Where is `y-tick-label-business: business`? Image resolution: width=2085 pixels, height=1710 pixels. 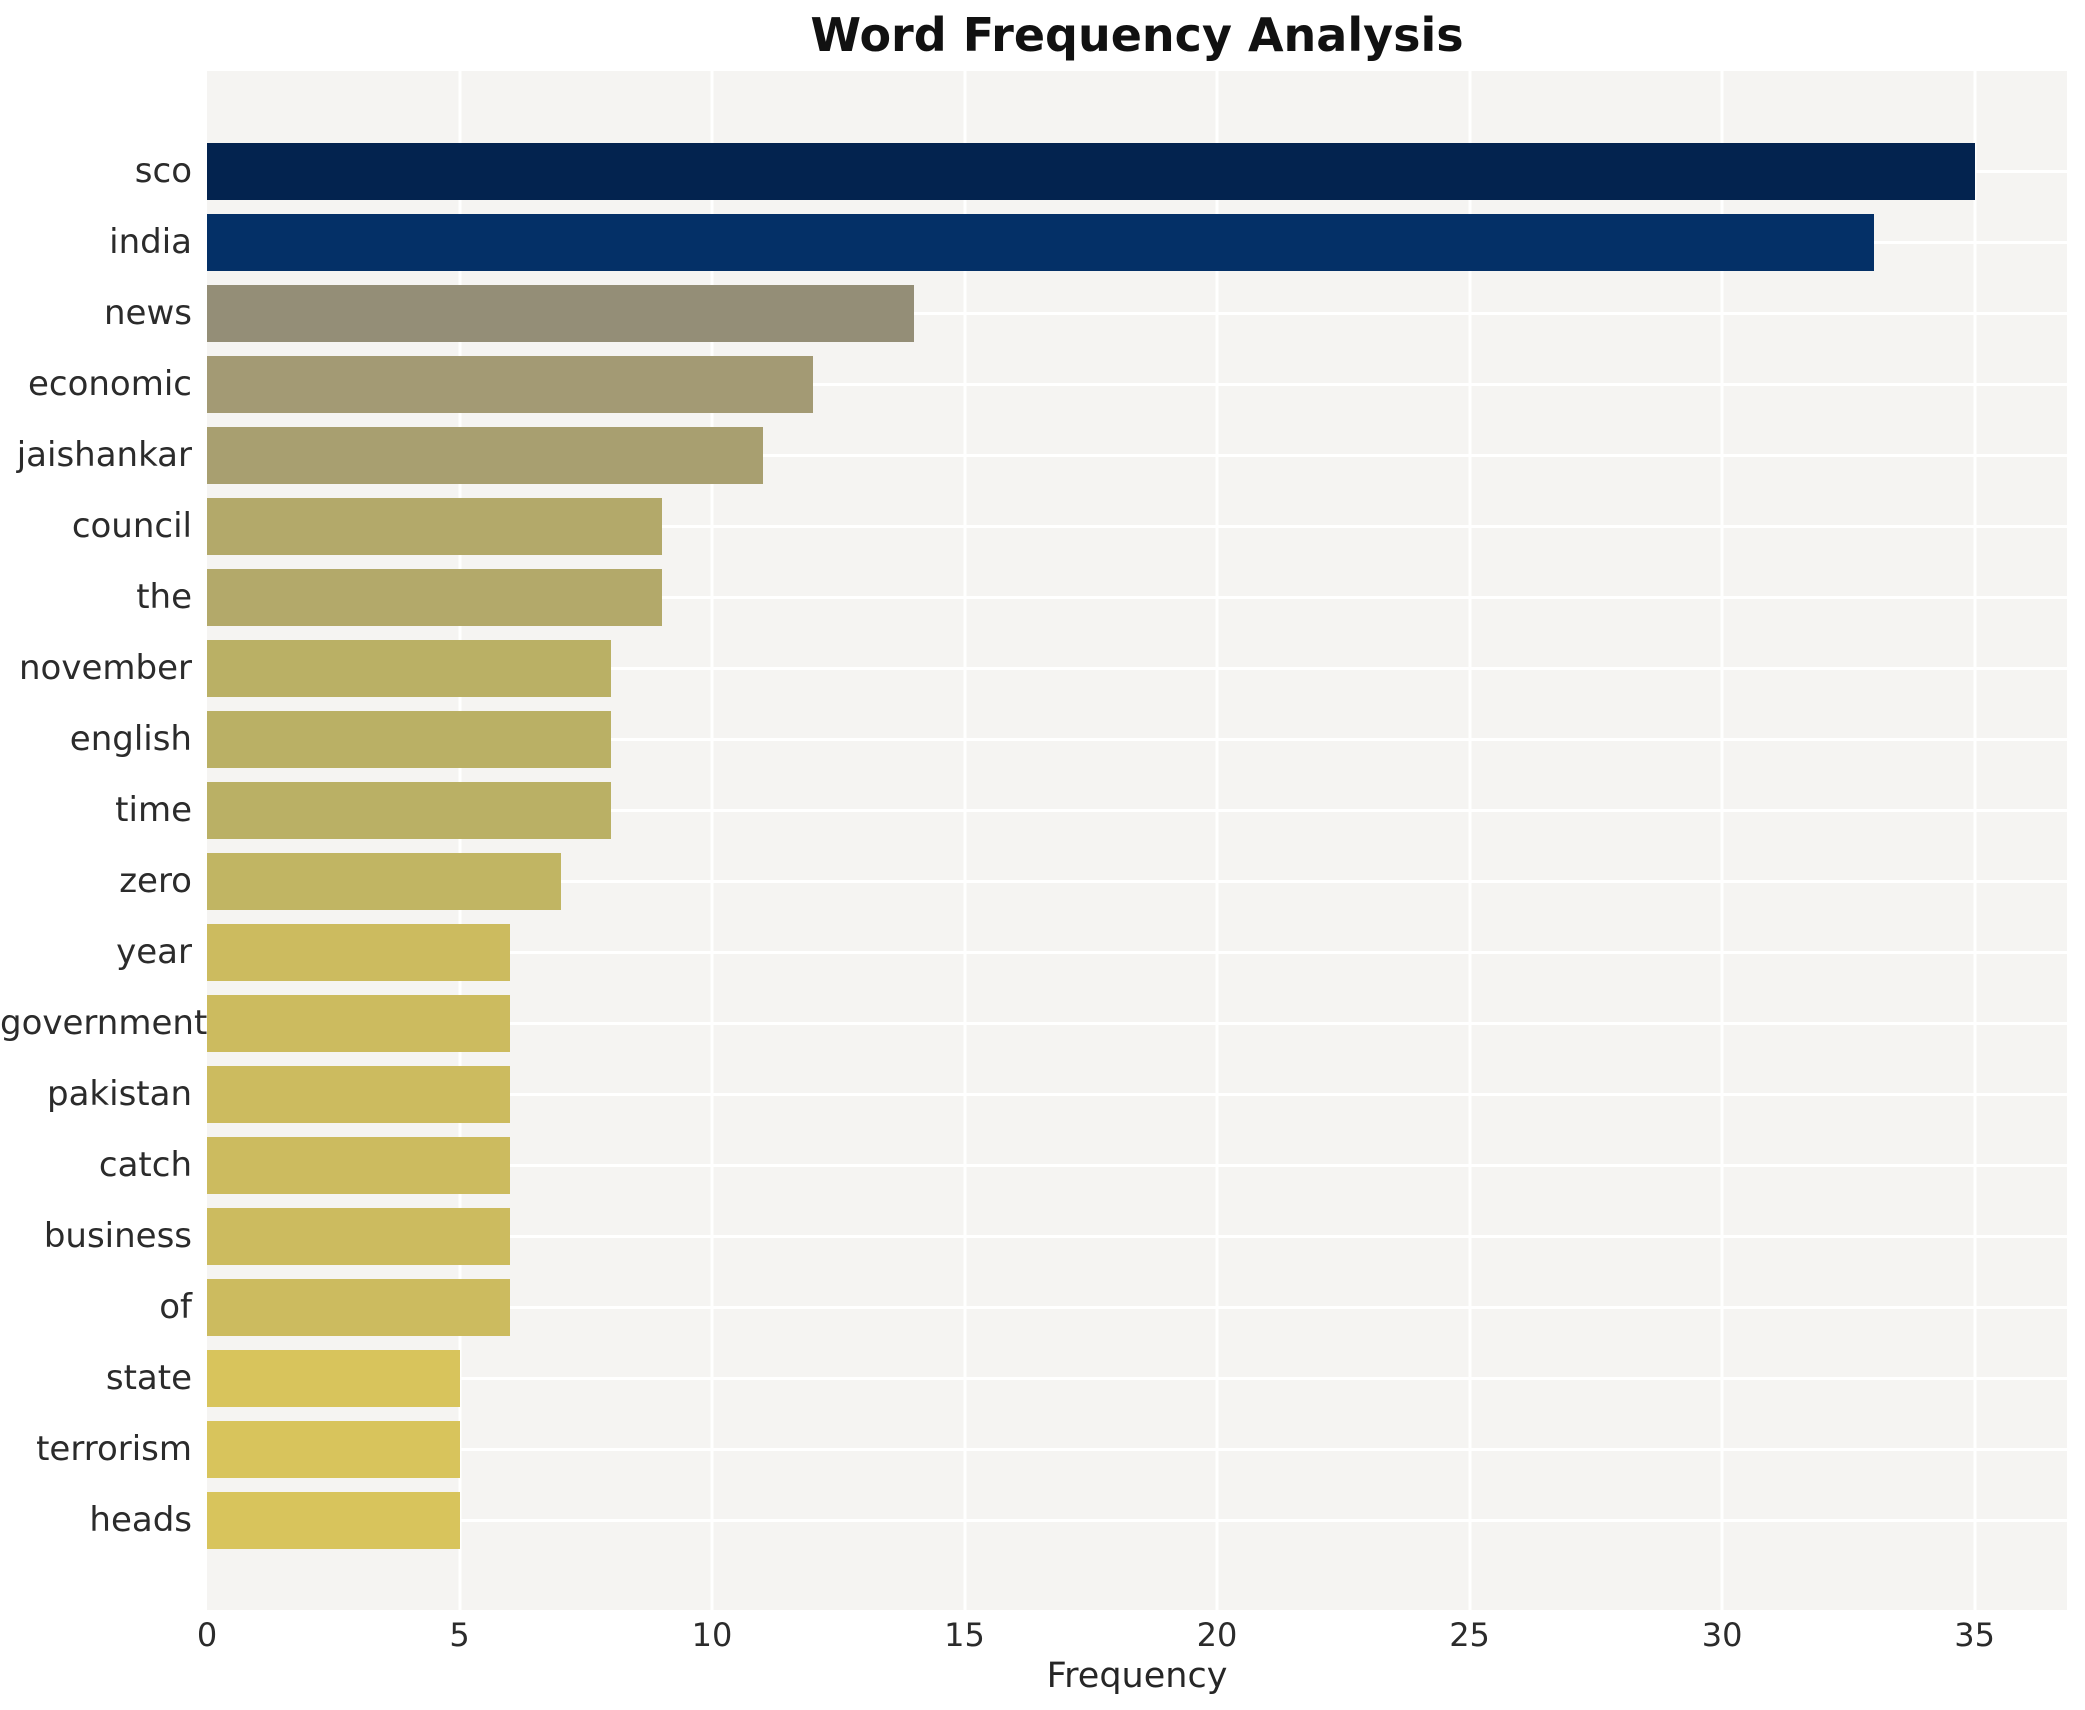 y-tick-label-business: business is located at coordinates (117, 1236).